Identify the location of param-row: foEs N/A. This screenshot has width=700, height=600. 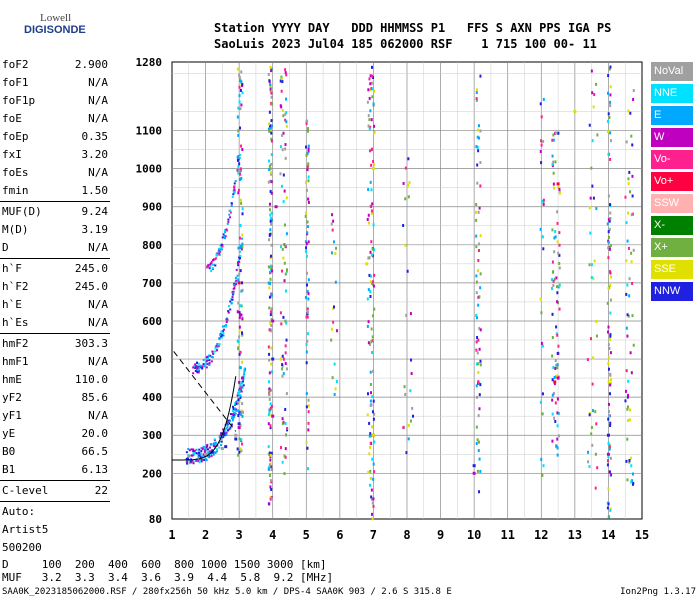
(56, 173).